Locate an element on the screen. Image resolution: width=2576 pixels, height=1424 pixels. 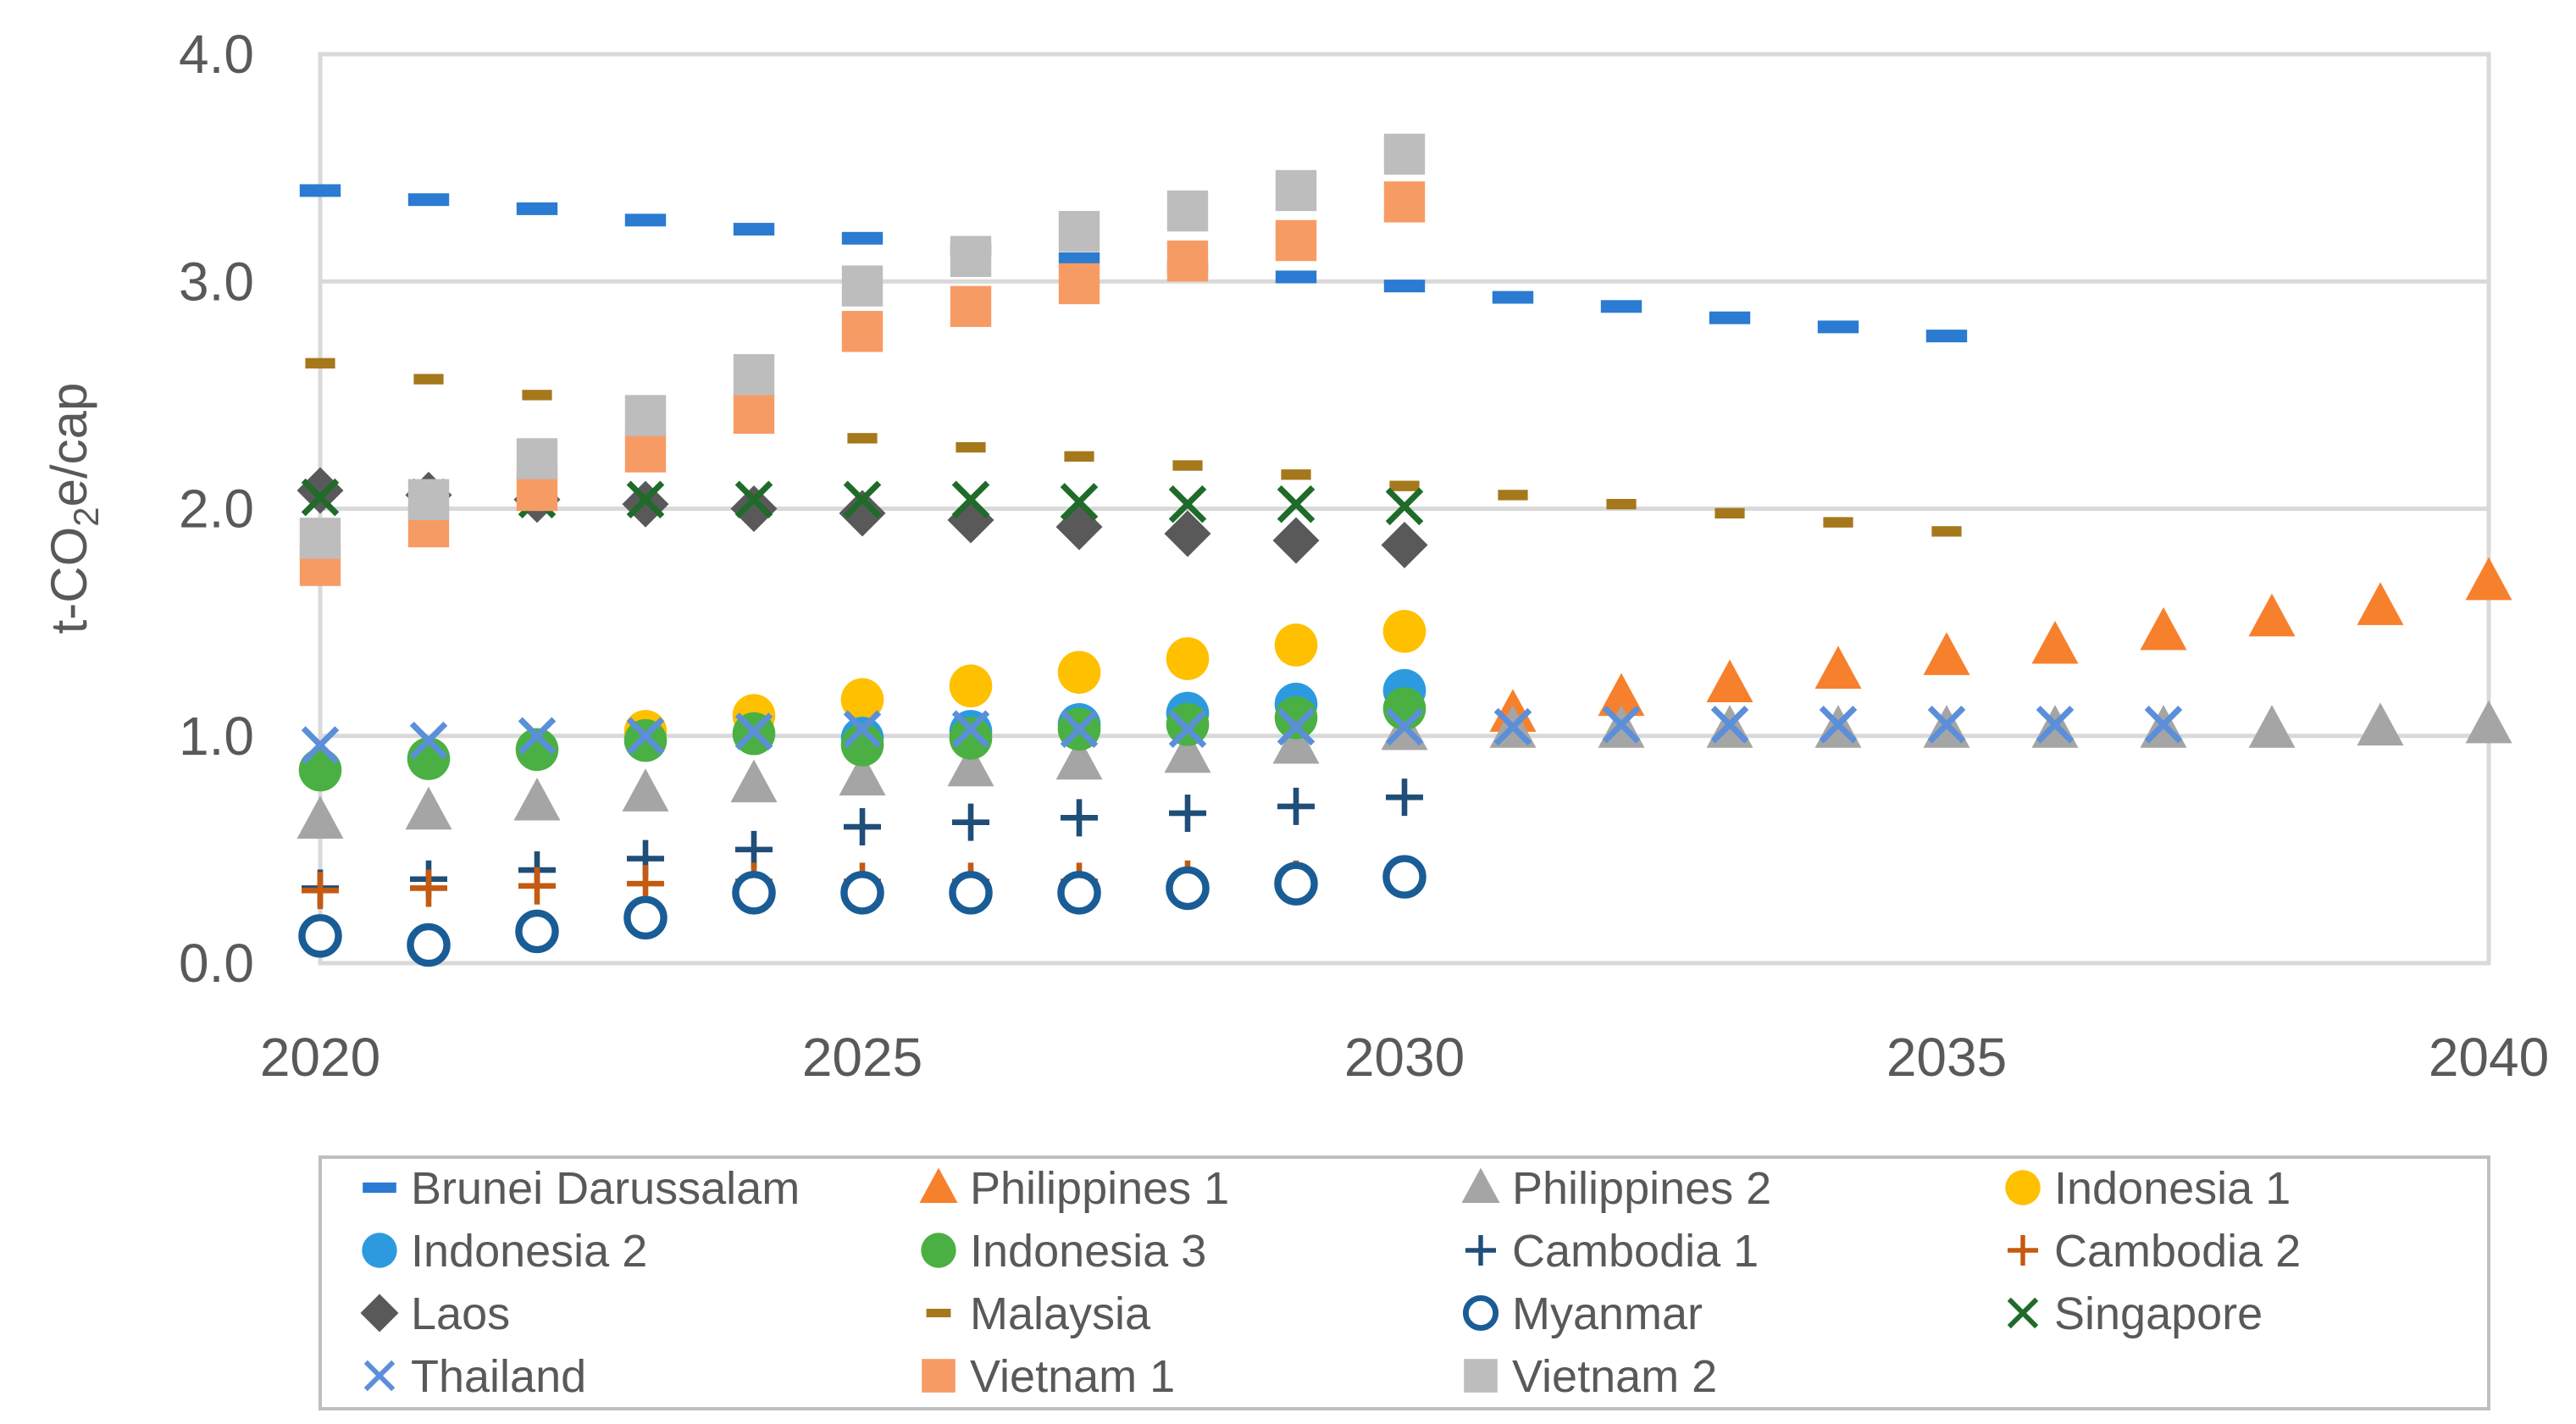
legend-label: Cambodia 2 is located at coordinates (2177, 1251).